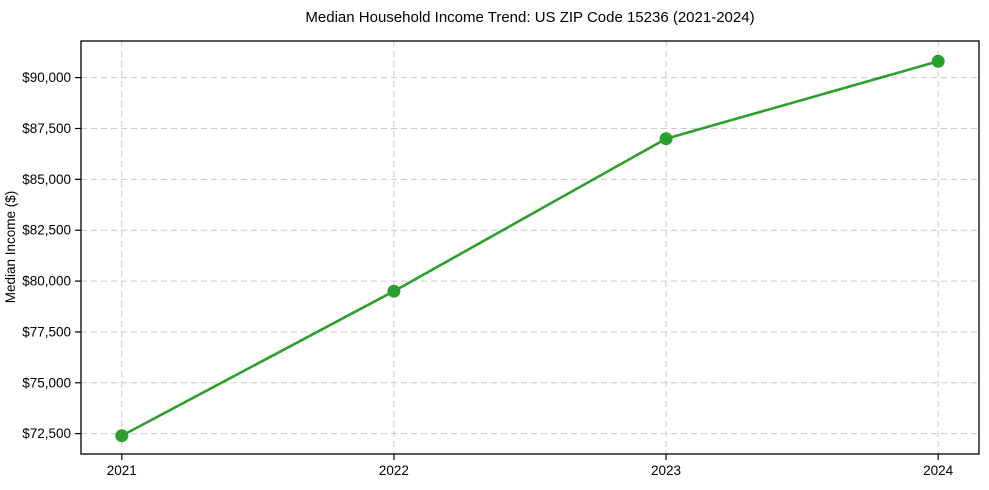 The image size is (989, 490). I want to click on x-tick-label: 2021, so click(122, 470).